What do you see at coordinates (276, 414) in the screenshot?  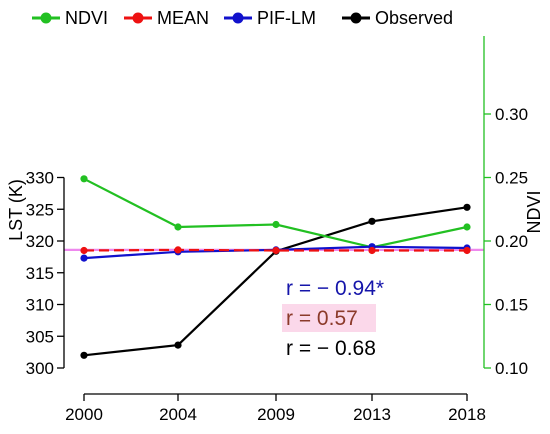 I see `x-tick-label: 2009` at bounding box center [276, 414].